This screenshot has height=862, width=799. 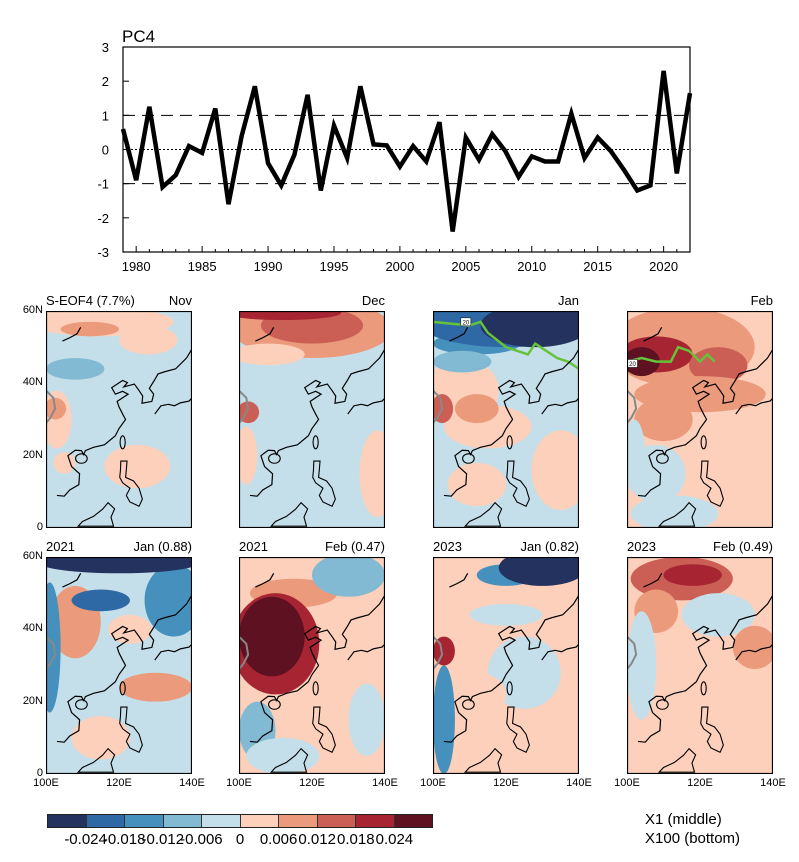 What do you see at coordinates (105, 115) in the screenshot?
I see `y-tick-label: 1` at bounding box center [105, 115].